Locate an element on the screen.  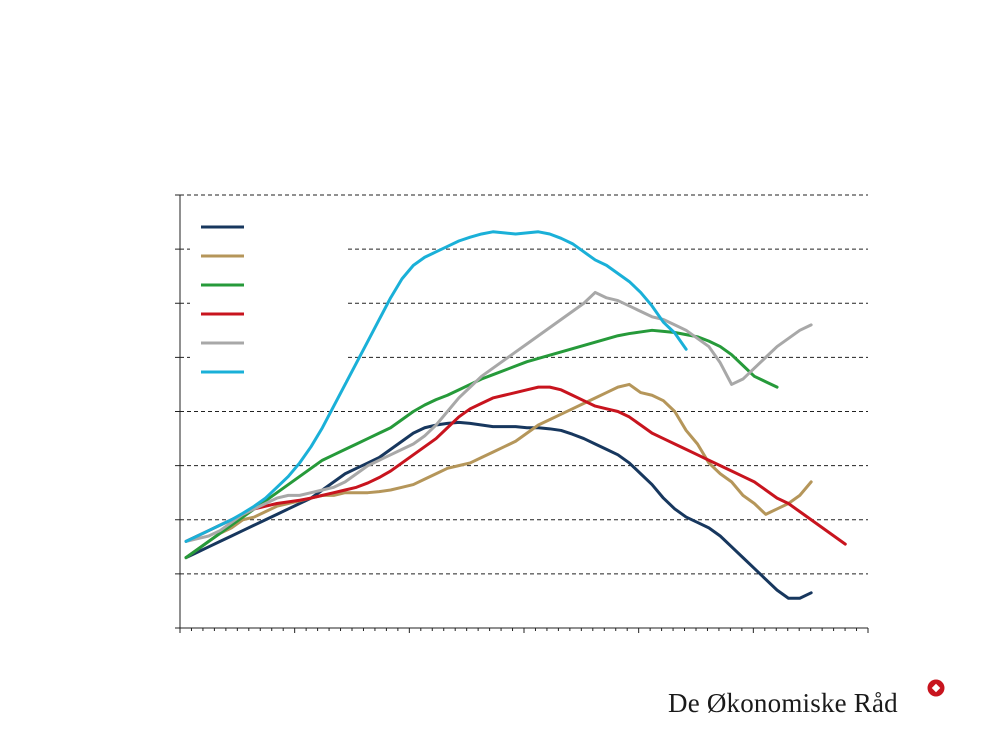
logo-emblem-icon is located at coordinates (936, 688).